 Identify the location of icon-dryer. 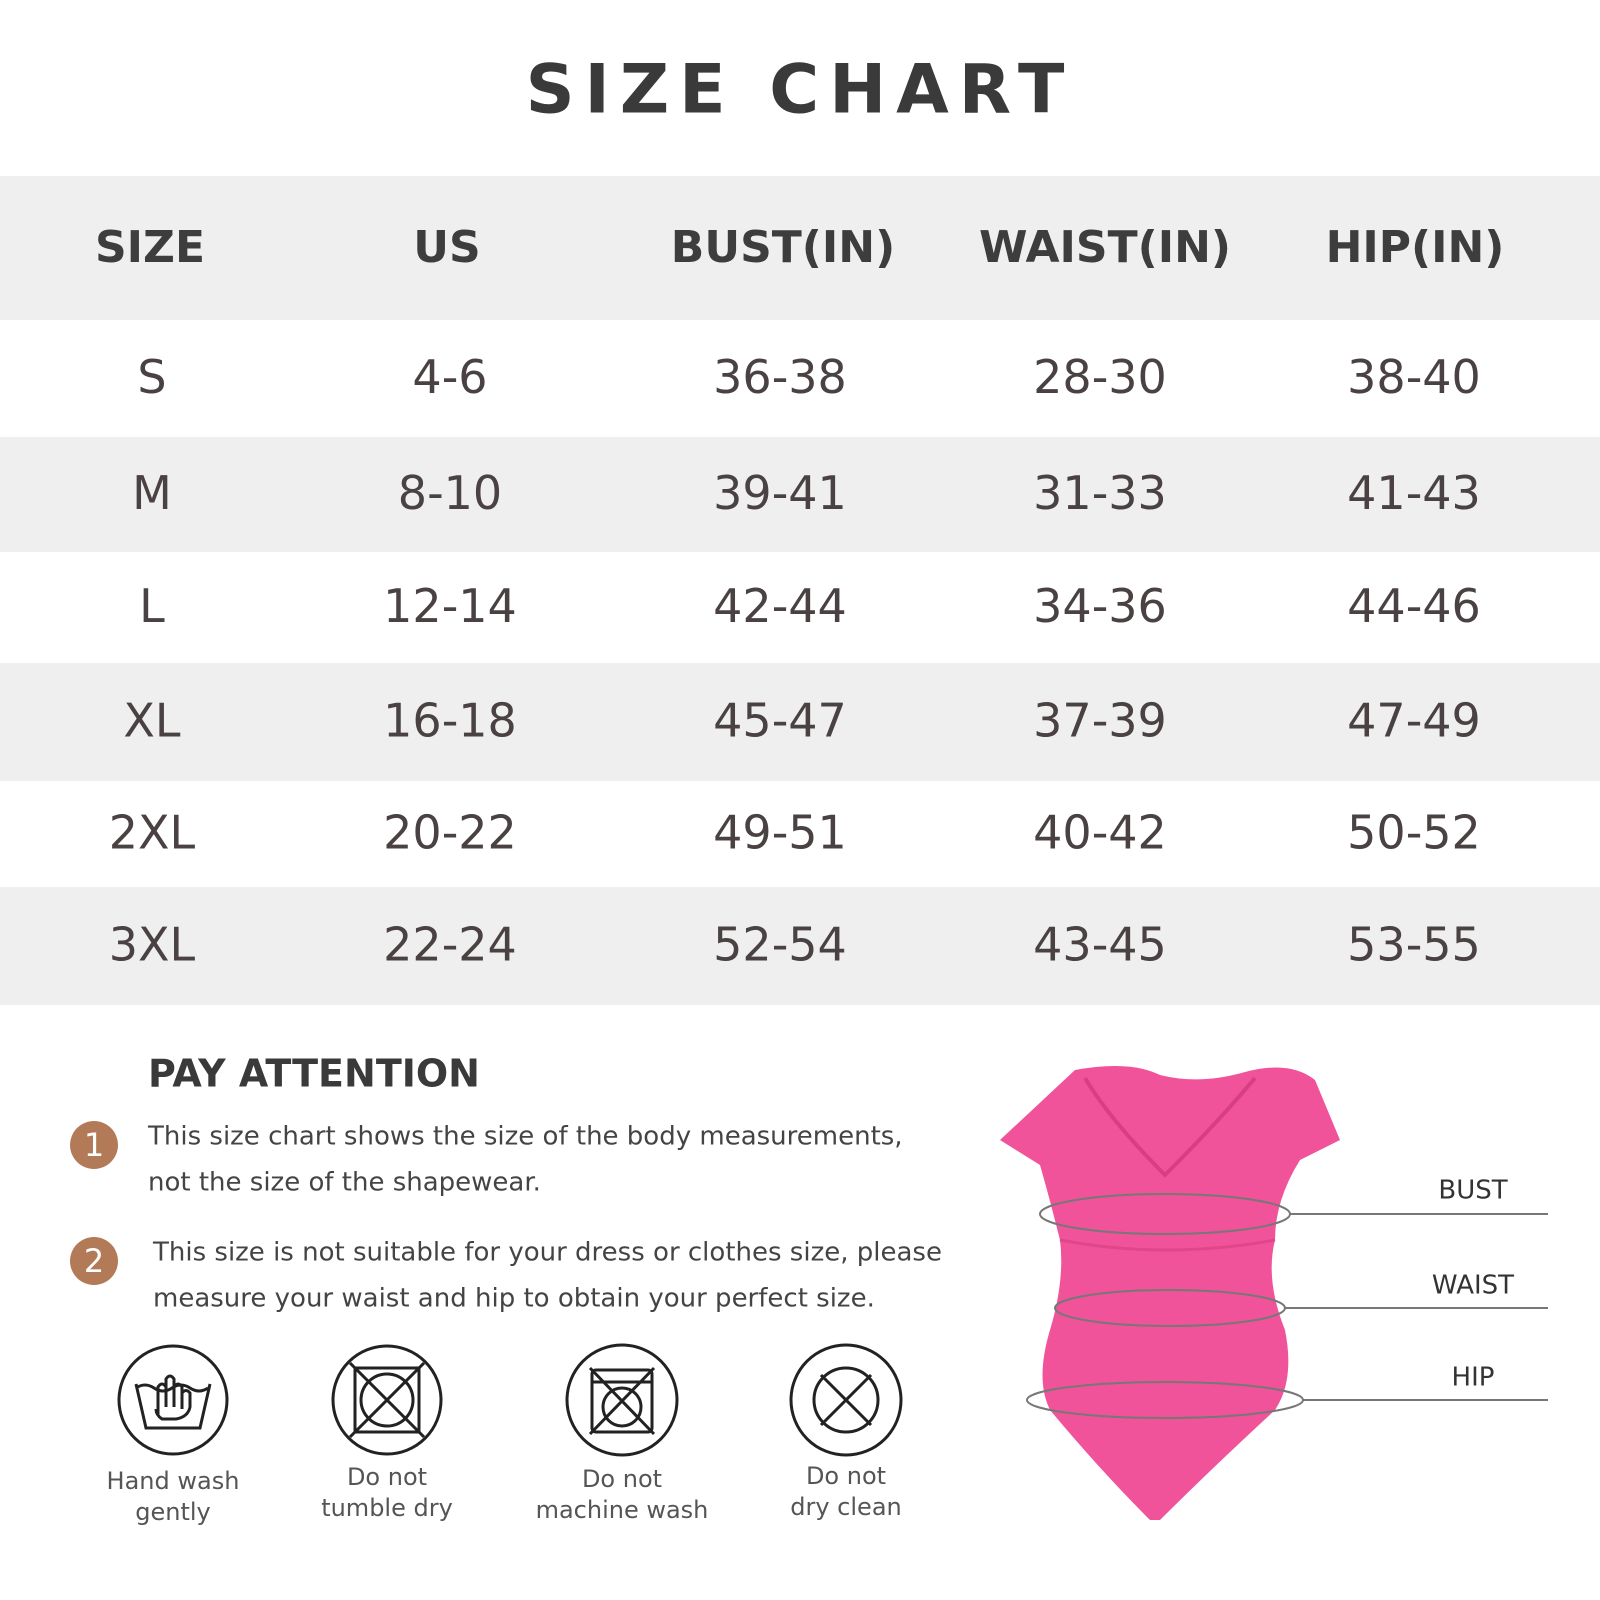
(387, 1400).